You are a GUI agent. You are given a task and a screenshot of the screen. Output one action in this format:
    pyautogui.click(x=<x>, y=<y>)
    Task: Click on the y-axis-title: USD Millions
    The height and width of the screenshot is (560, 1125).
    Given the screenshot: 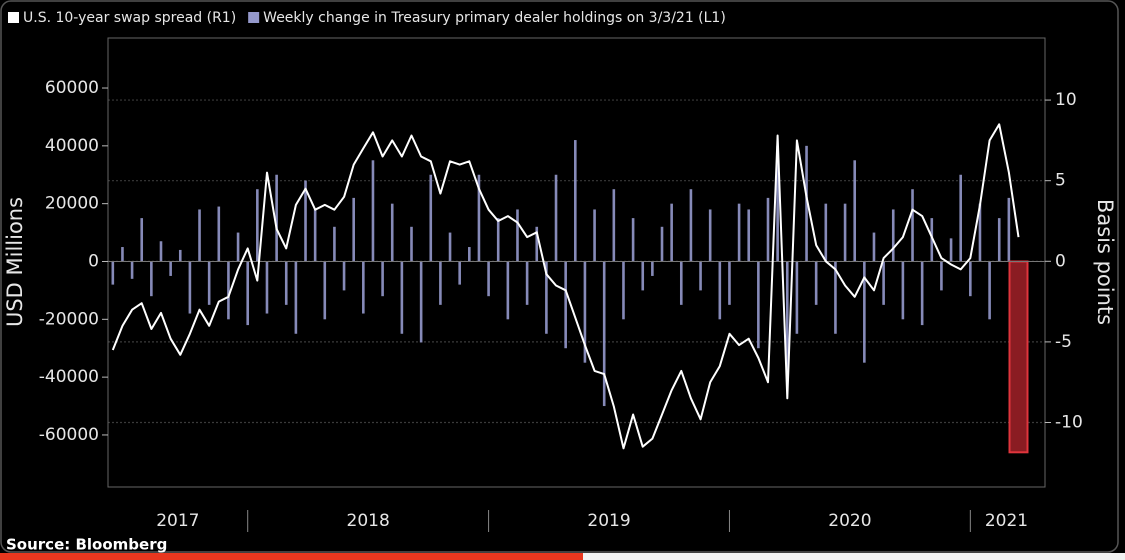 What is the action you would take?
    pyautogui.click(x=15, y=262)
    